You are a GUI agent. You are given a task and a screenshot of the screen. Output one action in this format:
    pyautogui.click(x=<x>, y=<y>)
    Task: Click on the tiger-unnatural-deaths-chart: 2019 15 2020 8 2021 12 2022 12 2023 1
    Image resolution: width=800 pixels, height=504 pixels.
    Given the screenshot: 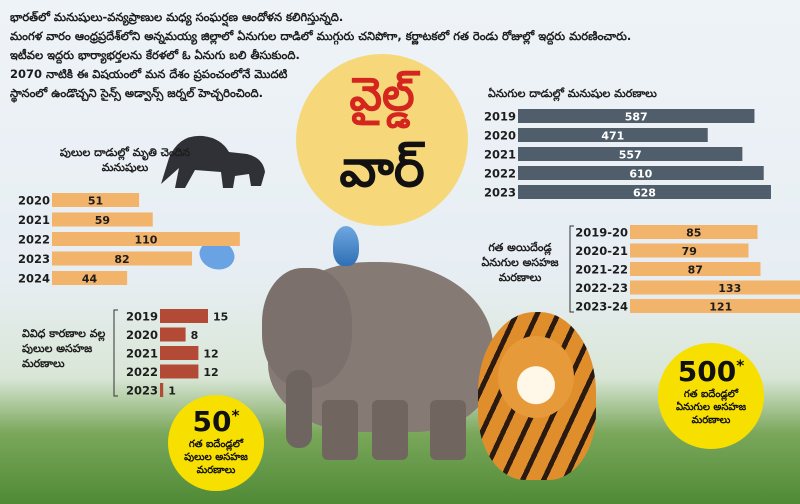 What is the action you would take?
    pyautogui.click(x=170, y=353)
    